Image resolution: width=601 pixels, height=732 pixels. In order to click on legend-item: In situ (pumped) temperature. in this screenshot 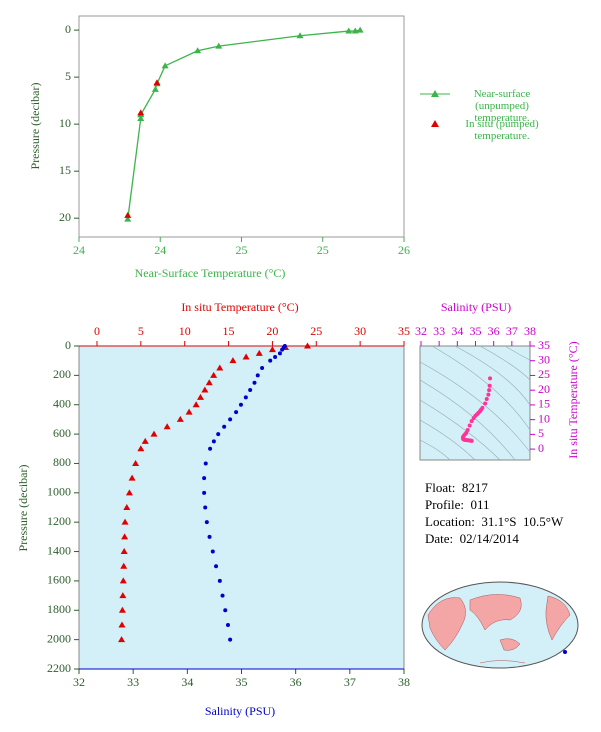, I will do `click(488, 130)`.